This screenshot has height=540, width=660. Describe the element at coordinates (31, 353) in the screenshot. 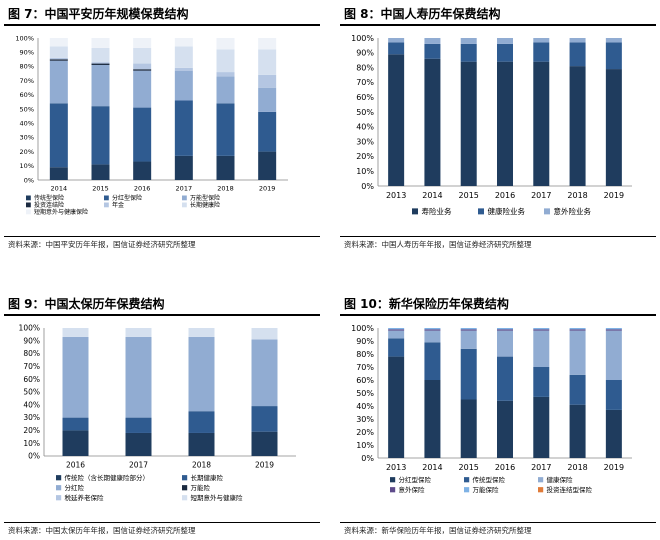

I see `y-tick-label: 80%` at that location.